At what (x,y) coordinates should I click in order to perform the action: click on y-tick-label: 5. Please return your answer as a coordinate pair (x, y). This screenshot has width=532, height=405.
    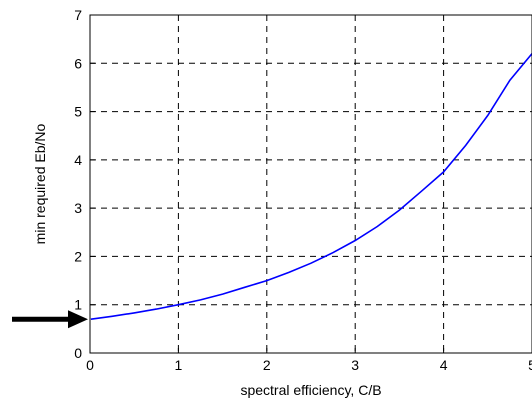
    Looking at the image, I should click on (78, 112).